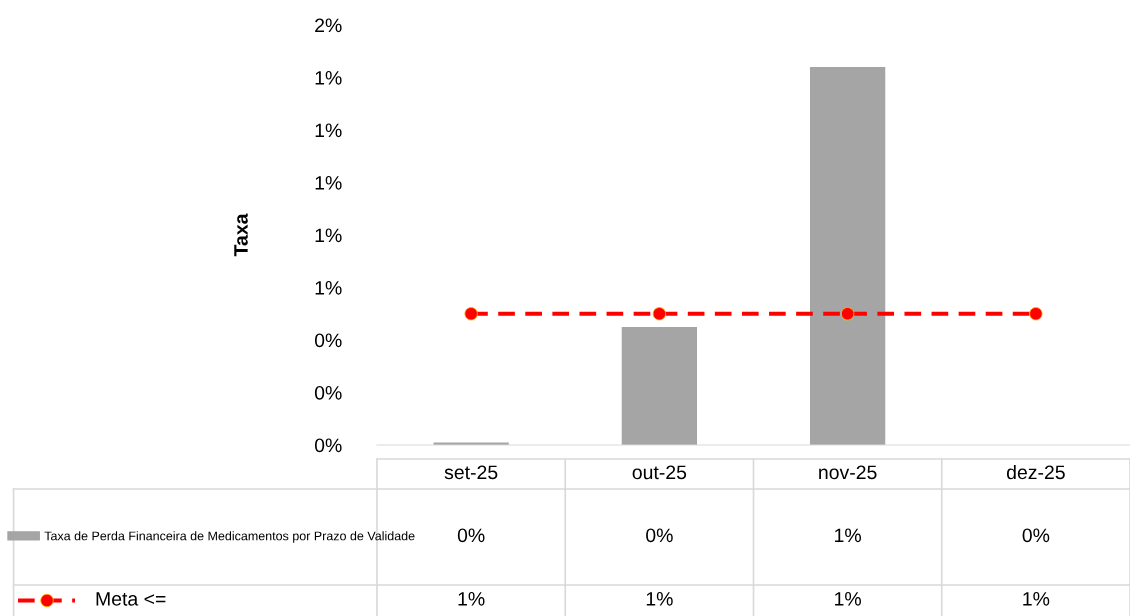 This screenshot has height=616, width=1130. What do you see at coordinates (241, 235) in the screenshot?
I see `y-axis-title: Taxa` at bounding box center [241, 235].